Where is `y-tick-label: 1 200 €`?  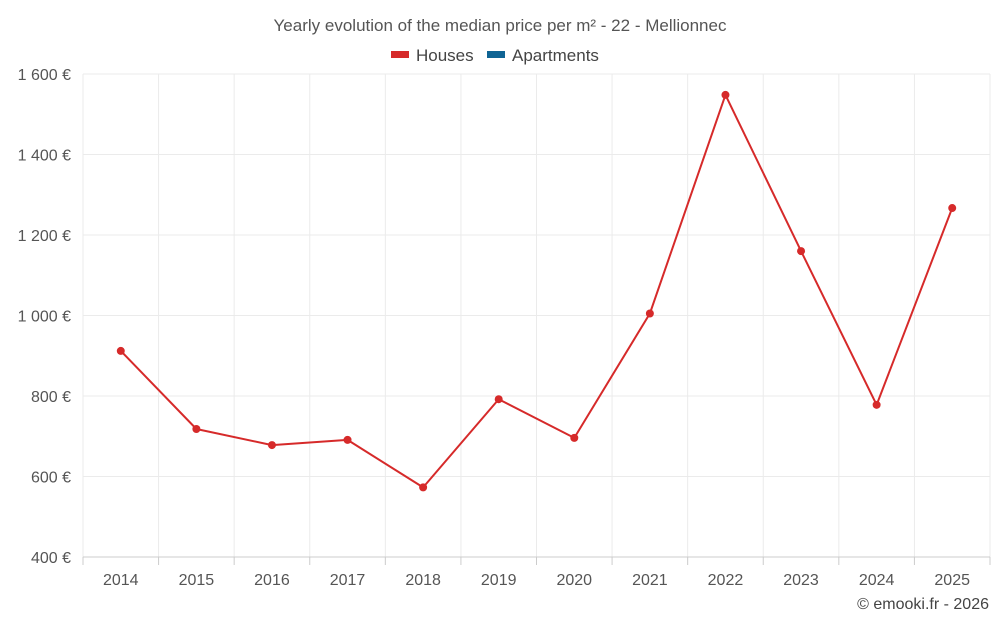
y-tick-label: 1 200 € is located at coordinates (44, 236).